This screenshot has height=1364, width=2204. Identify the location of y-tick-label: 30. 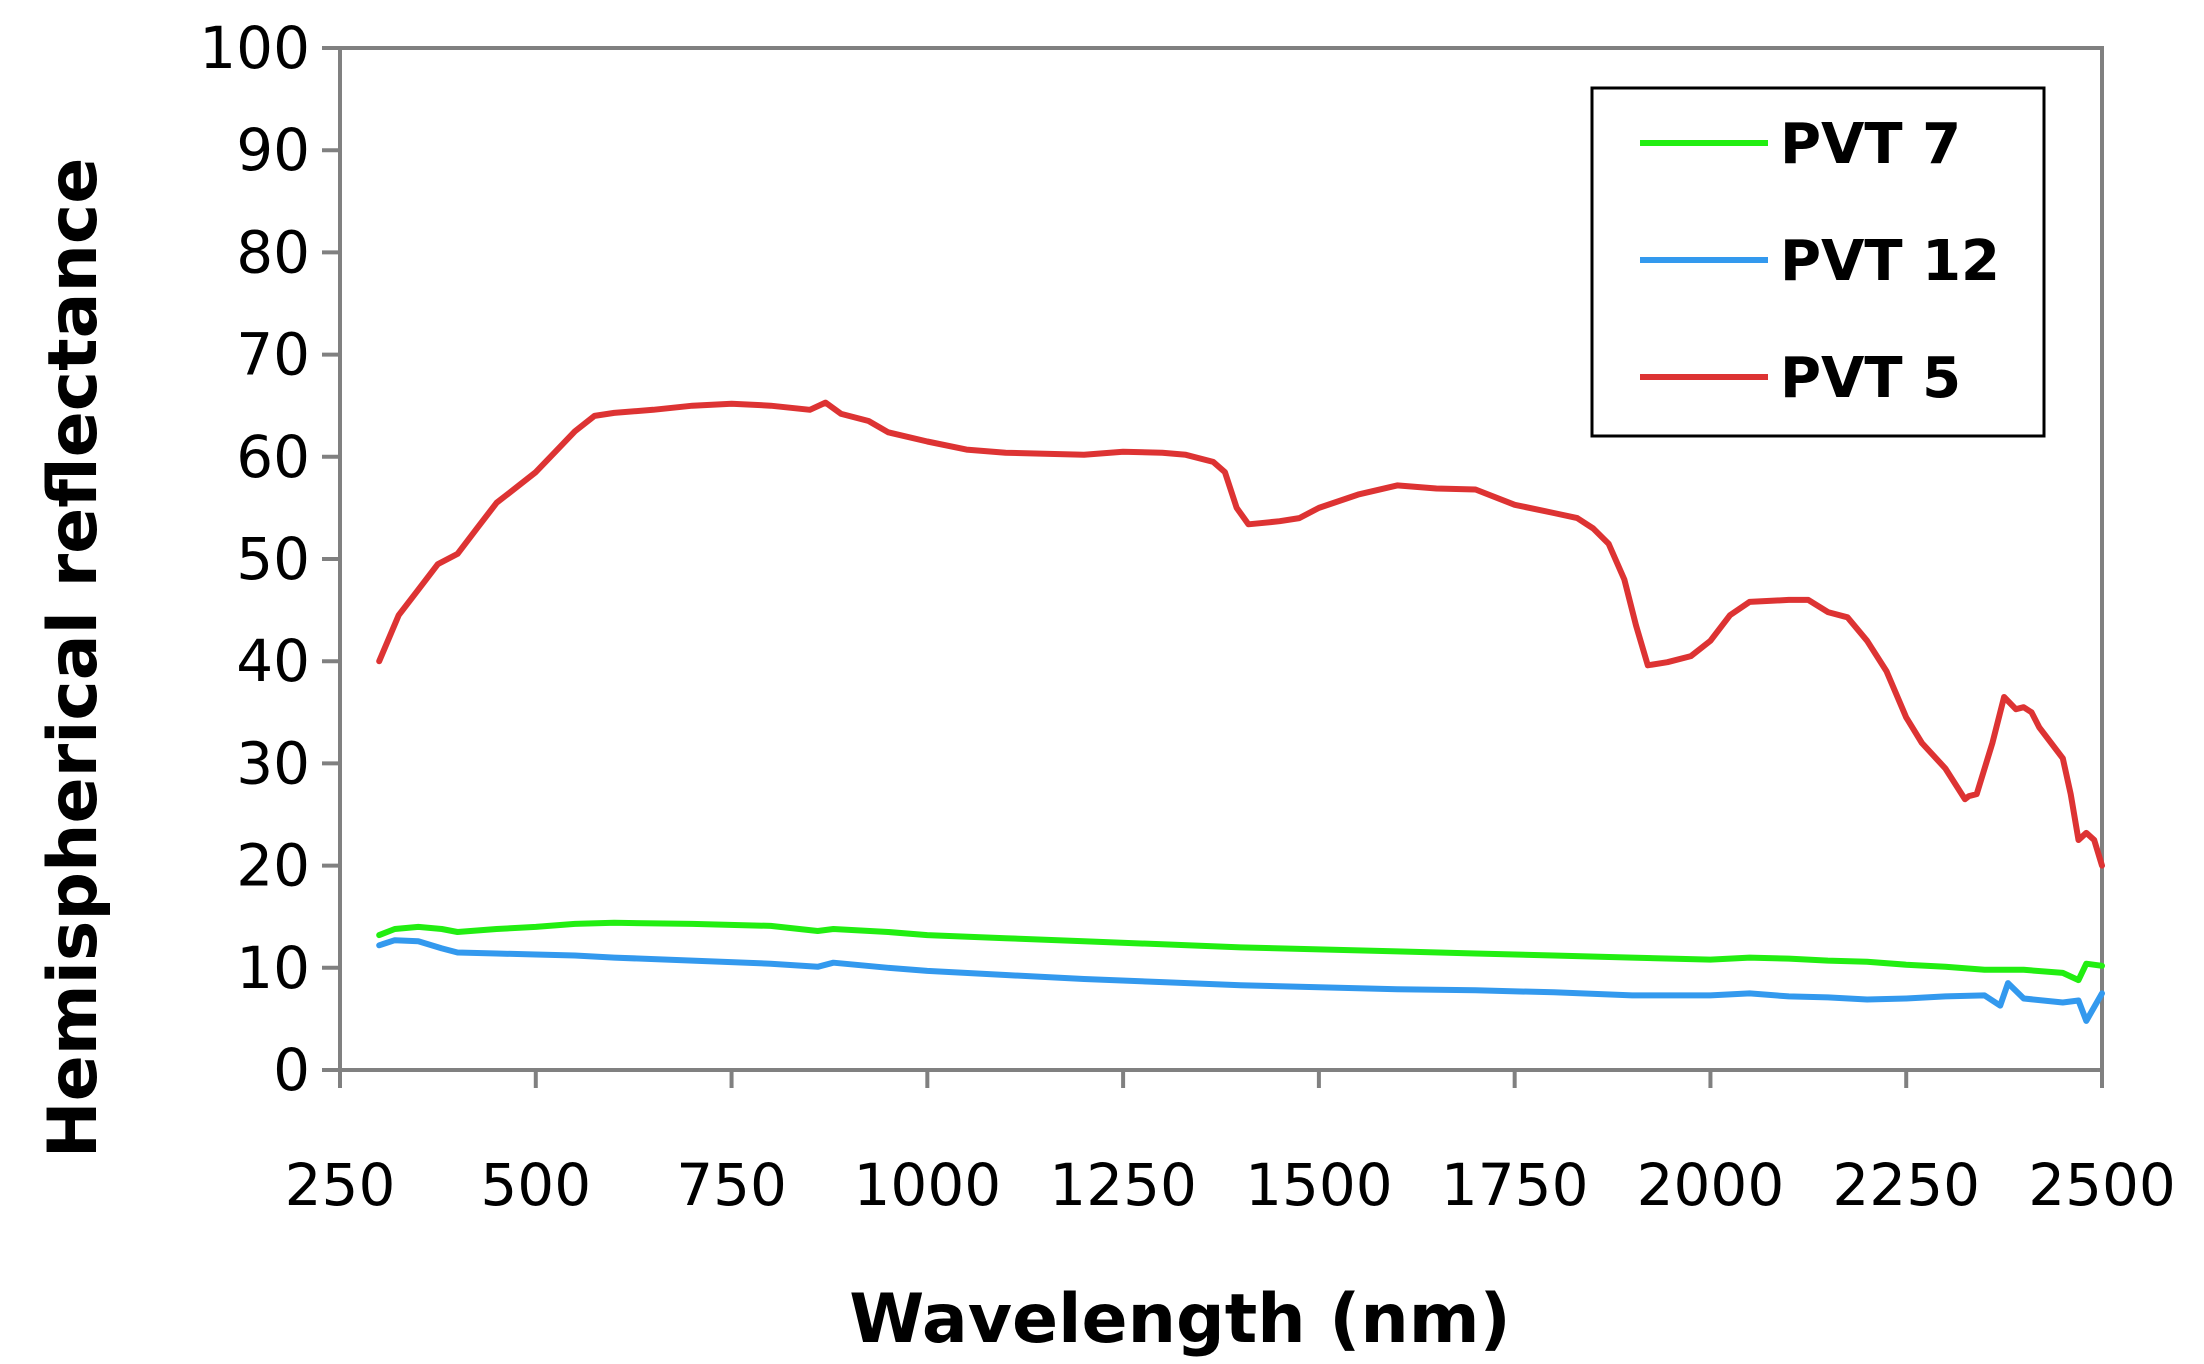
(273, 763).